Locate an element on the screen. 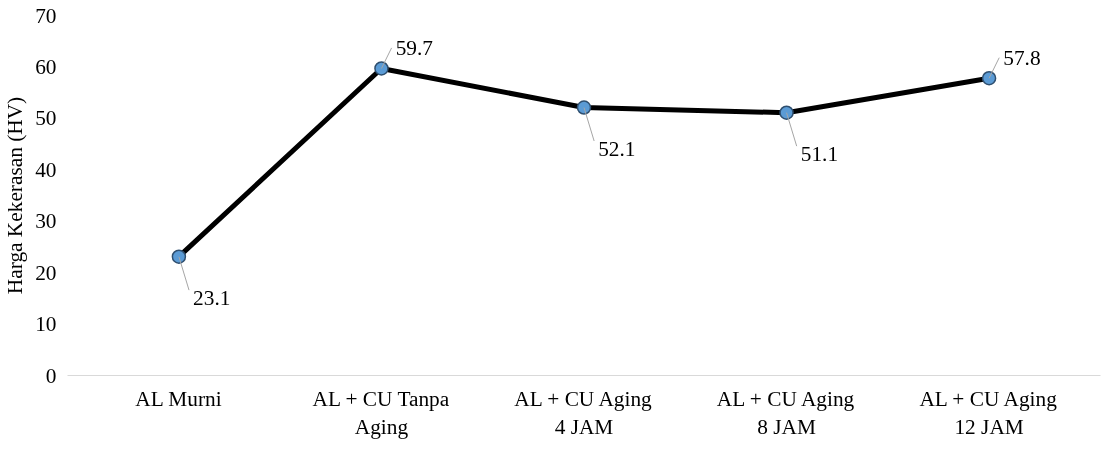 The height and width of the screenshot is (453, 1119). data-label: 59.7 is located at coordinates (414, 47).